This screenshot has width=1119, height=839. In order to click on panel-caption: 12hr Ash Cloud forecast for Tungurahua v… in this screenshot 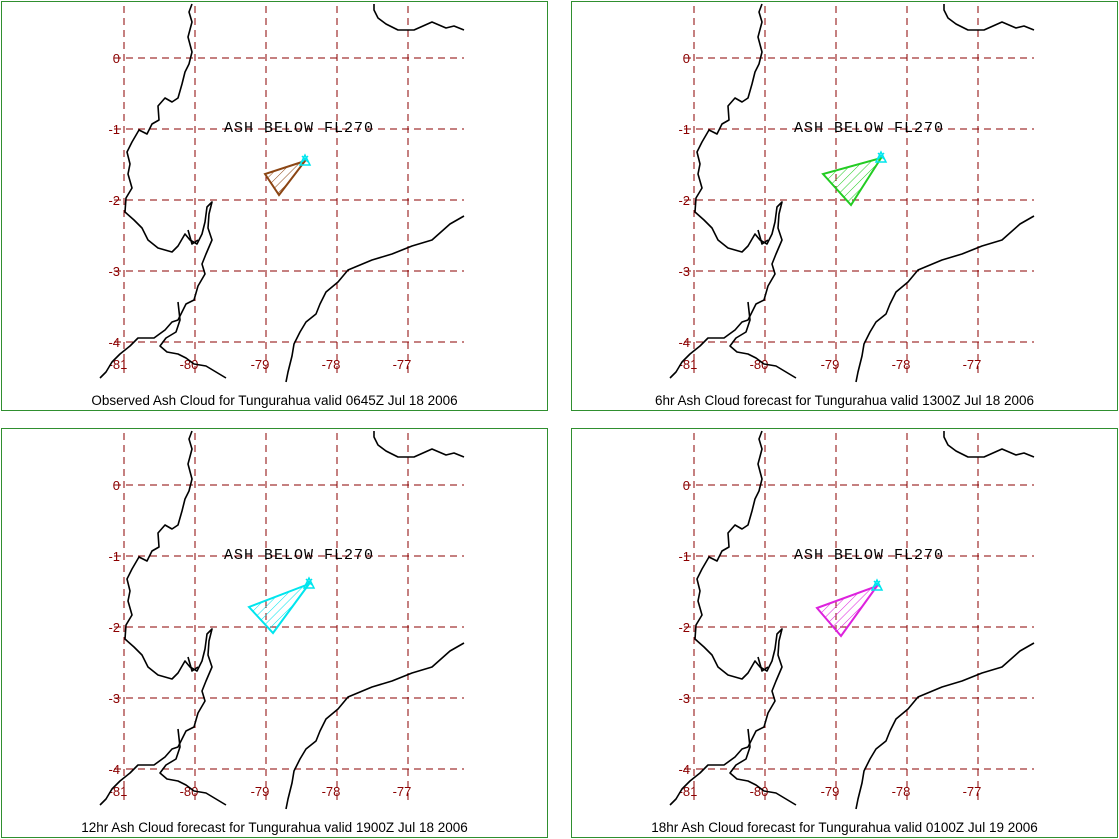, I will do `click(274, 827)`.